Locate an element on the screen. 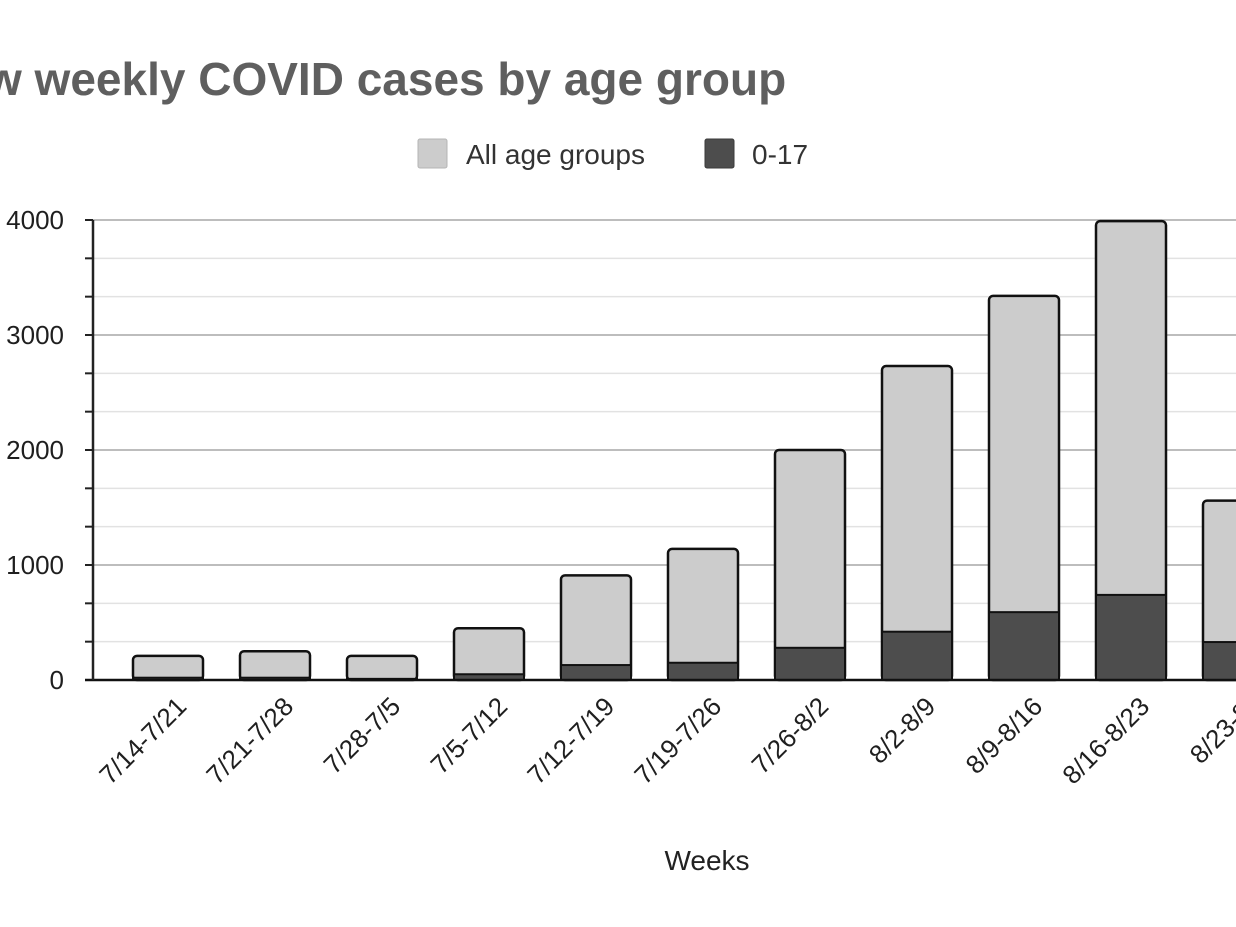 The image size is (1236, 927). x-tick-label: 7/28-7/5 is located at coordinates (362, 735).